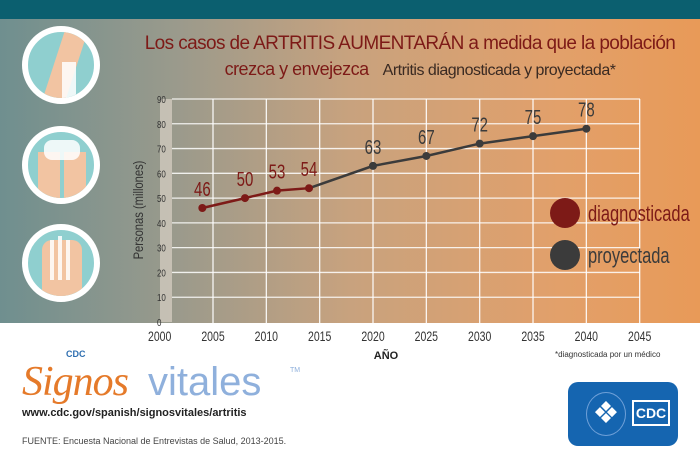 The width and height of the screenshot is (700, 467). Describe the element at coordinates (202, 189) in the screenshot. I see `data-label: 46` at that location.